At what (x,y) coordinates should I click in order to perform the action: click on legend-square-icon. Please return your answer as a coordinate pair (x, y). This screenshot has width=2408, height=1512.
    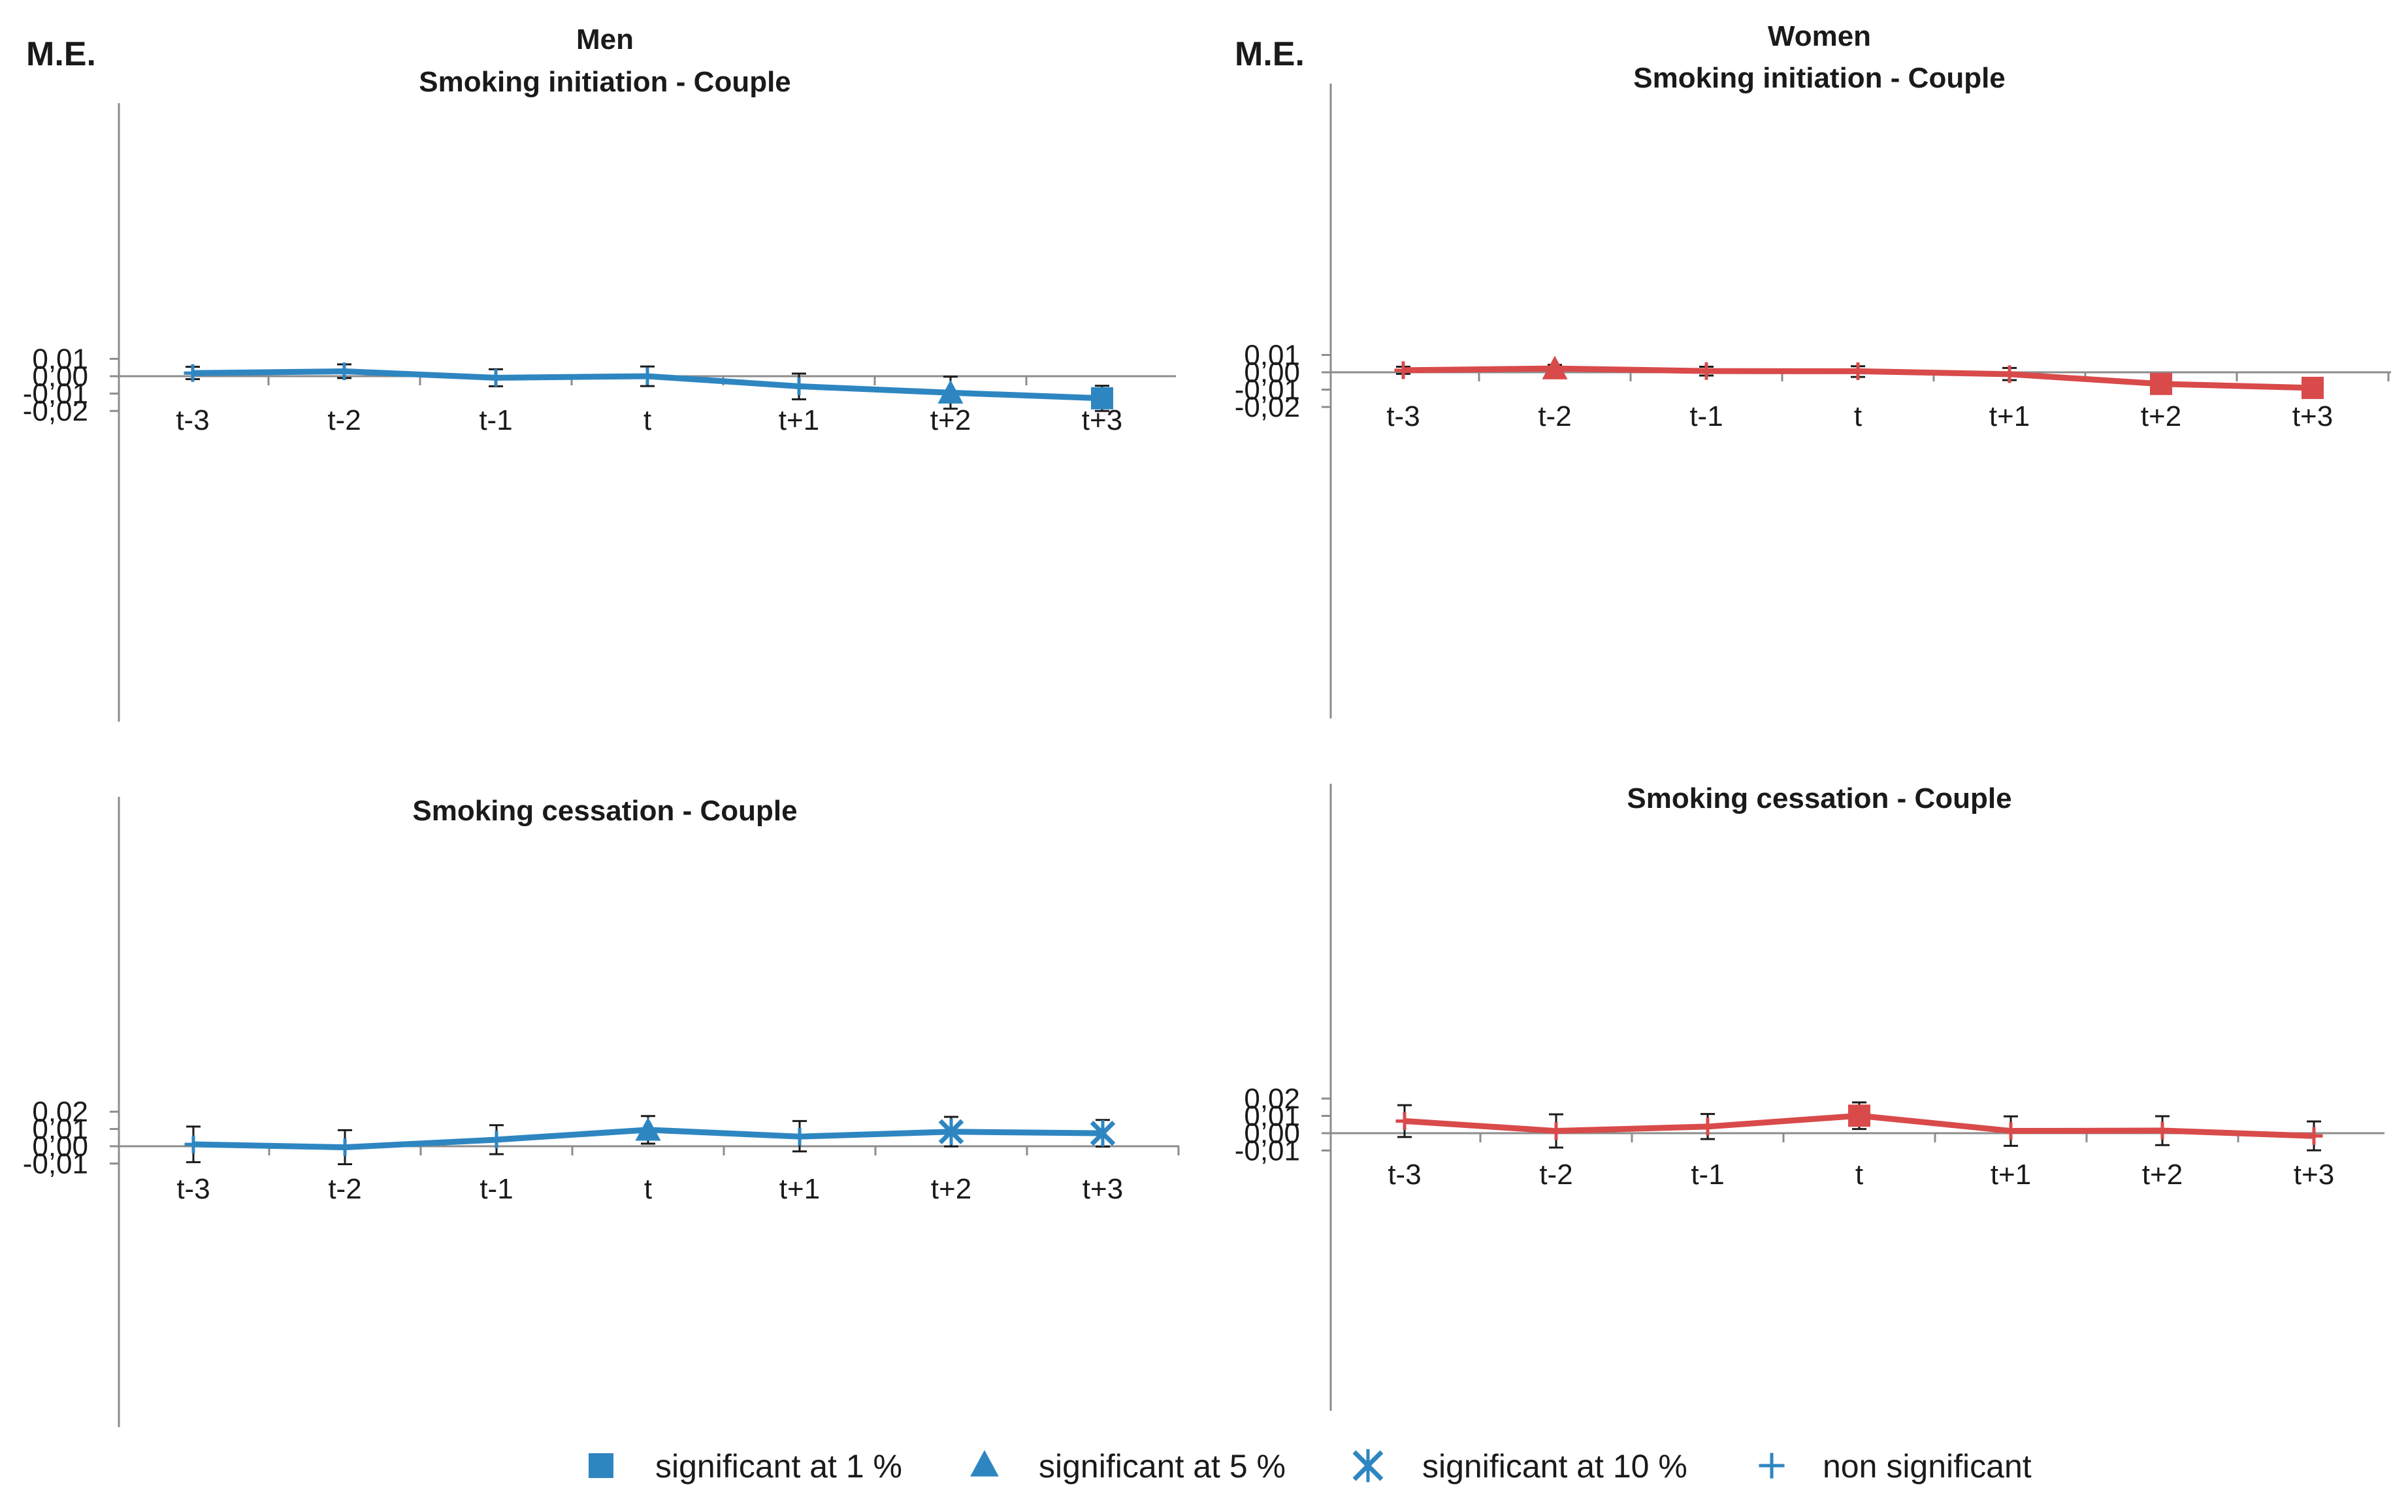
    Looking at the image, I should click on (601, 1465).